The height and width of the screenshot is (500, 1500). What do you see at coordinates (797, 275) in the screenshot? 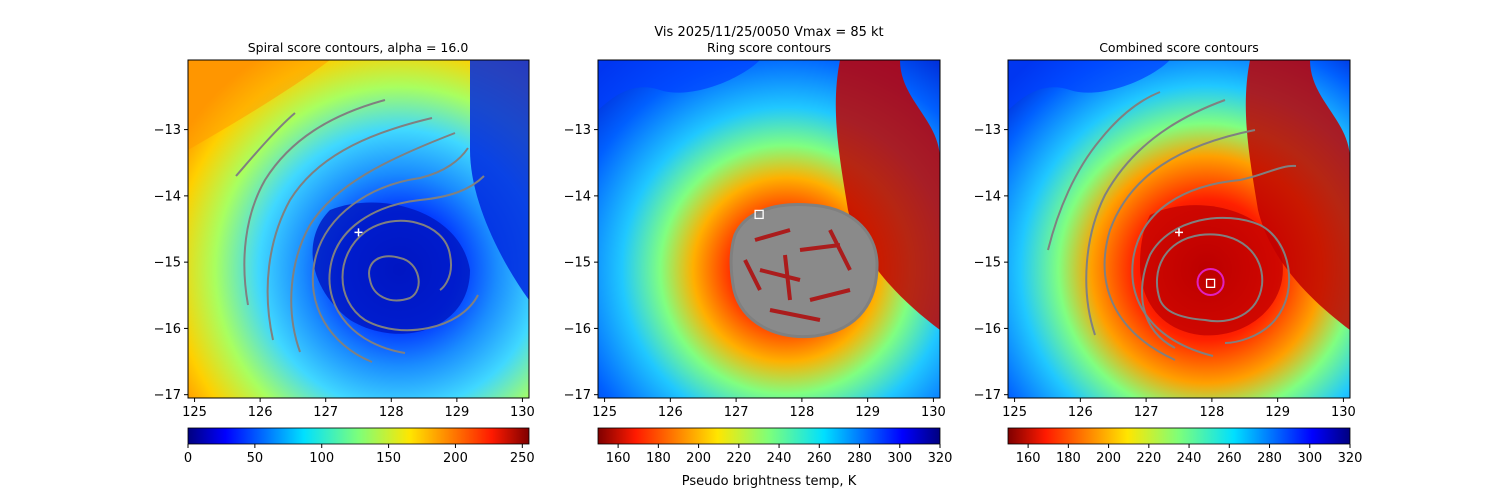
I see `ring-score-texture` at bounding box center [797, 275].